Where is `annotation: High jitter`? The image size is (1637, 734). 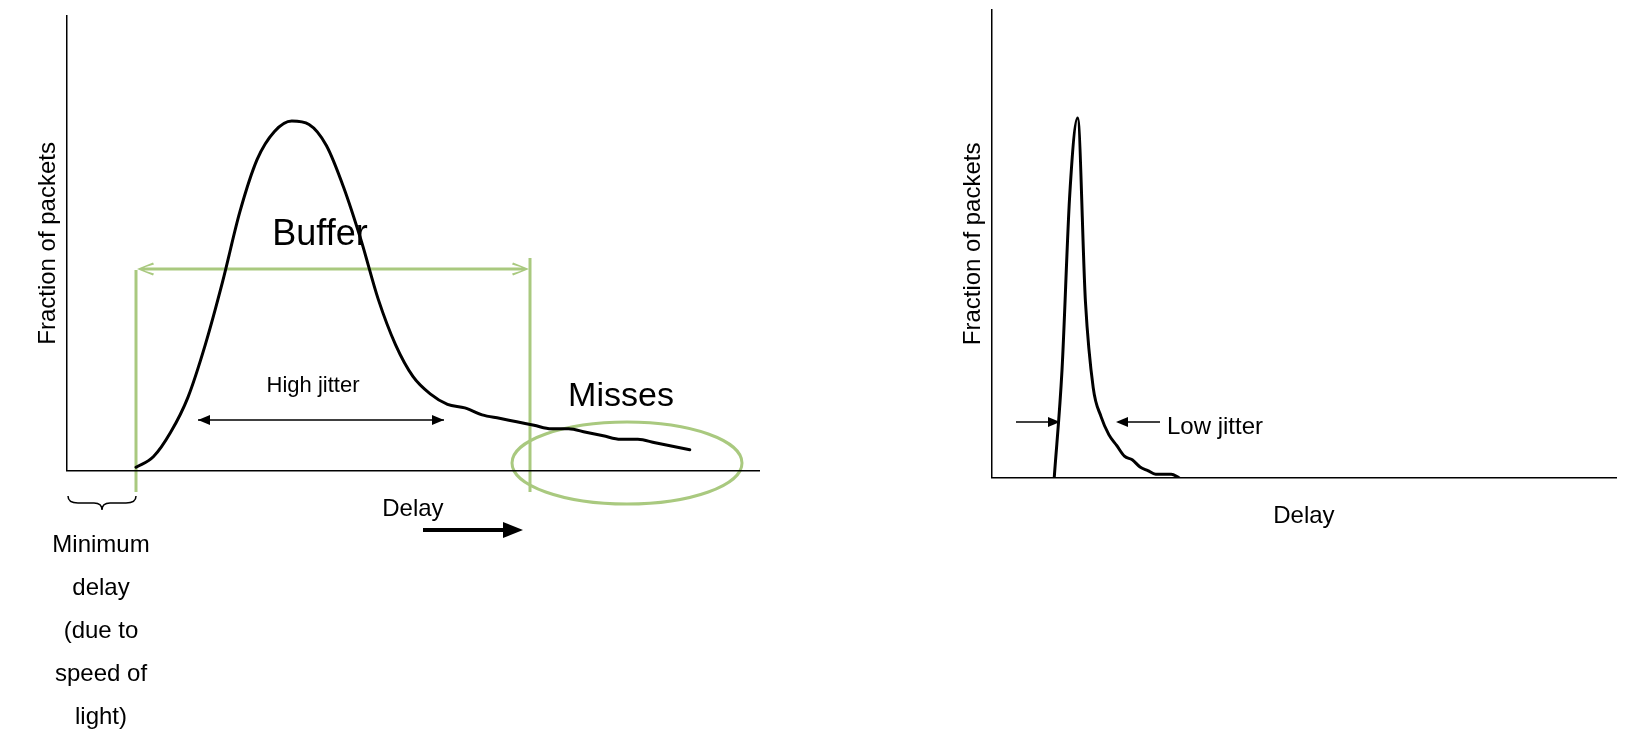 annotation: High jitter is located at coordinates (313, 385).